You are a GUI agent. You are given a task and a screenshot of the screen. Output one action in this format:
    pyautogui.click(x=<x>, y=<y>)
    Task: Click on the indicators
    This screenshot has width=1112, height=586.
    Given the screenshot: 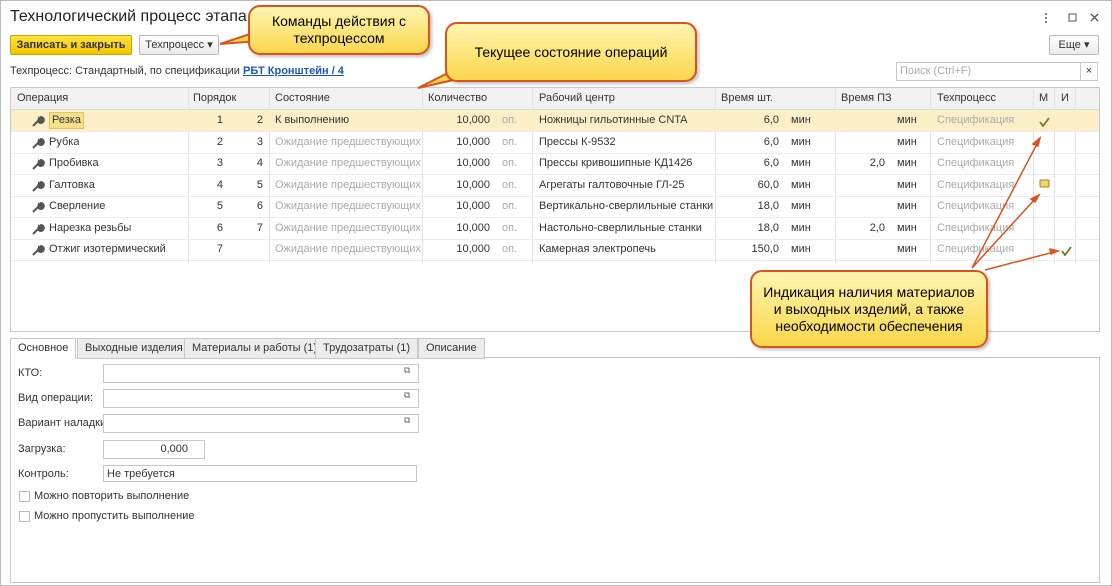 What is the action you would take?
    pyautogui.click(x=1055, y=187)
    